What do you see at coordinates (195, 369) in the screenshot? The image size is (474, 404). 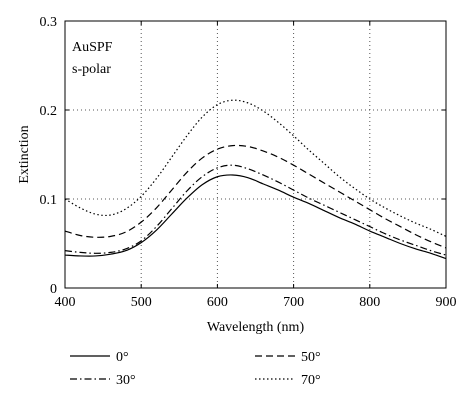 I see `legend: 0° 30° 50° 70°` at bounding box center [195, 369].